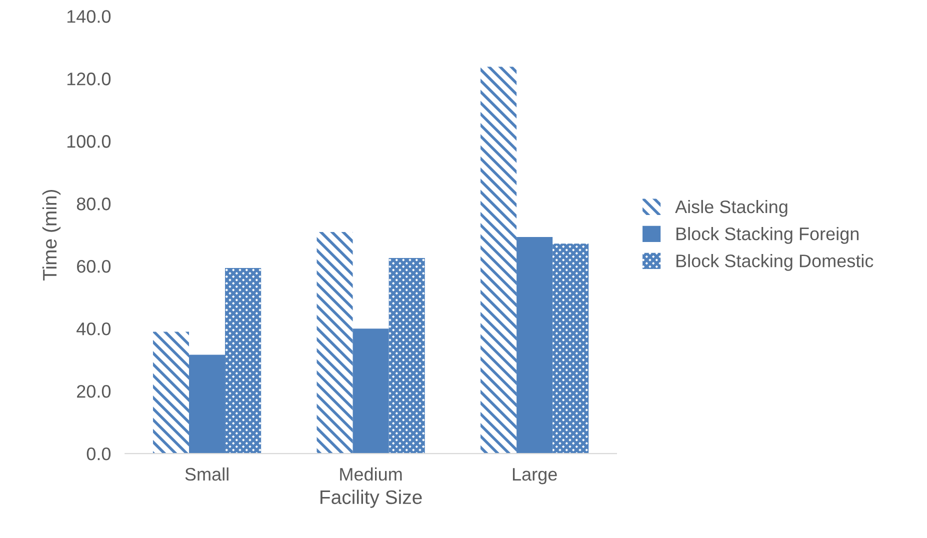 The image size is (927, 538). What do you see at coordinates (89, 141) in the screenshot?
I see `y-tick-label: 100.0` at bounding box center [89, 141].